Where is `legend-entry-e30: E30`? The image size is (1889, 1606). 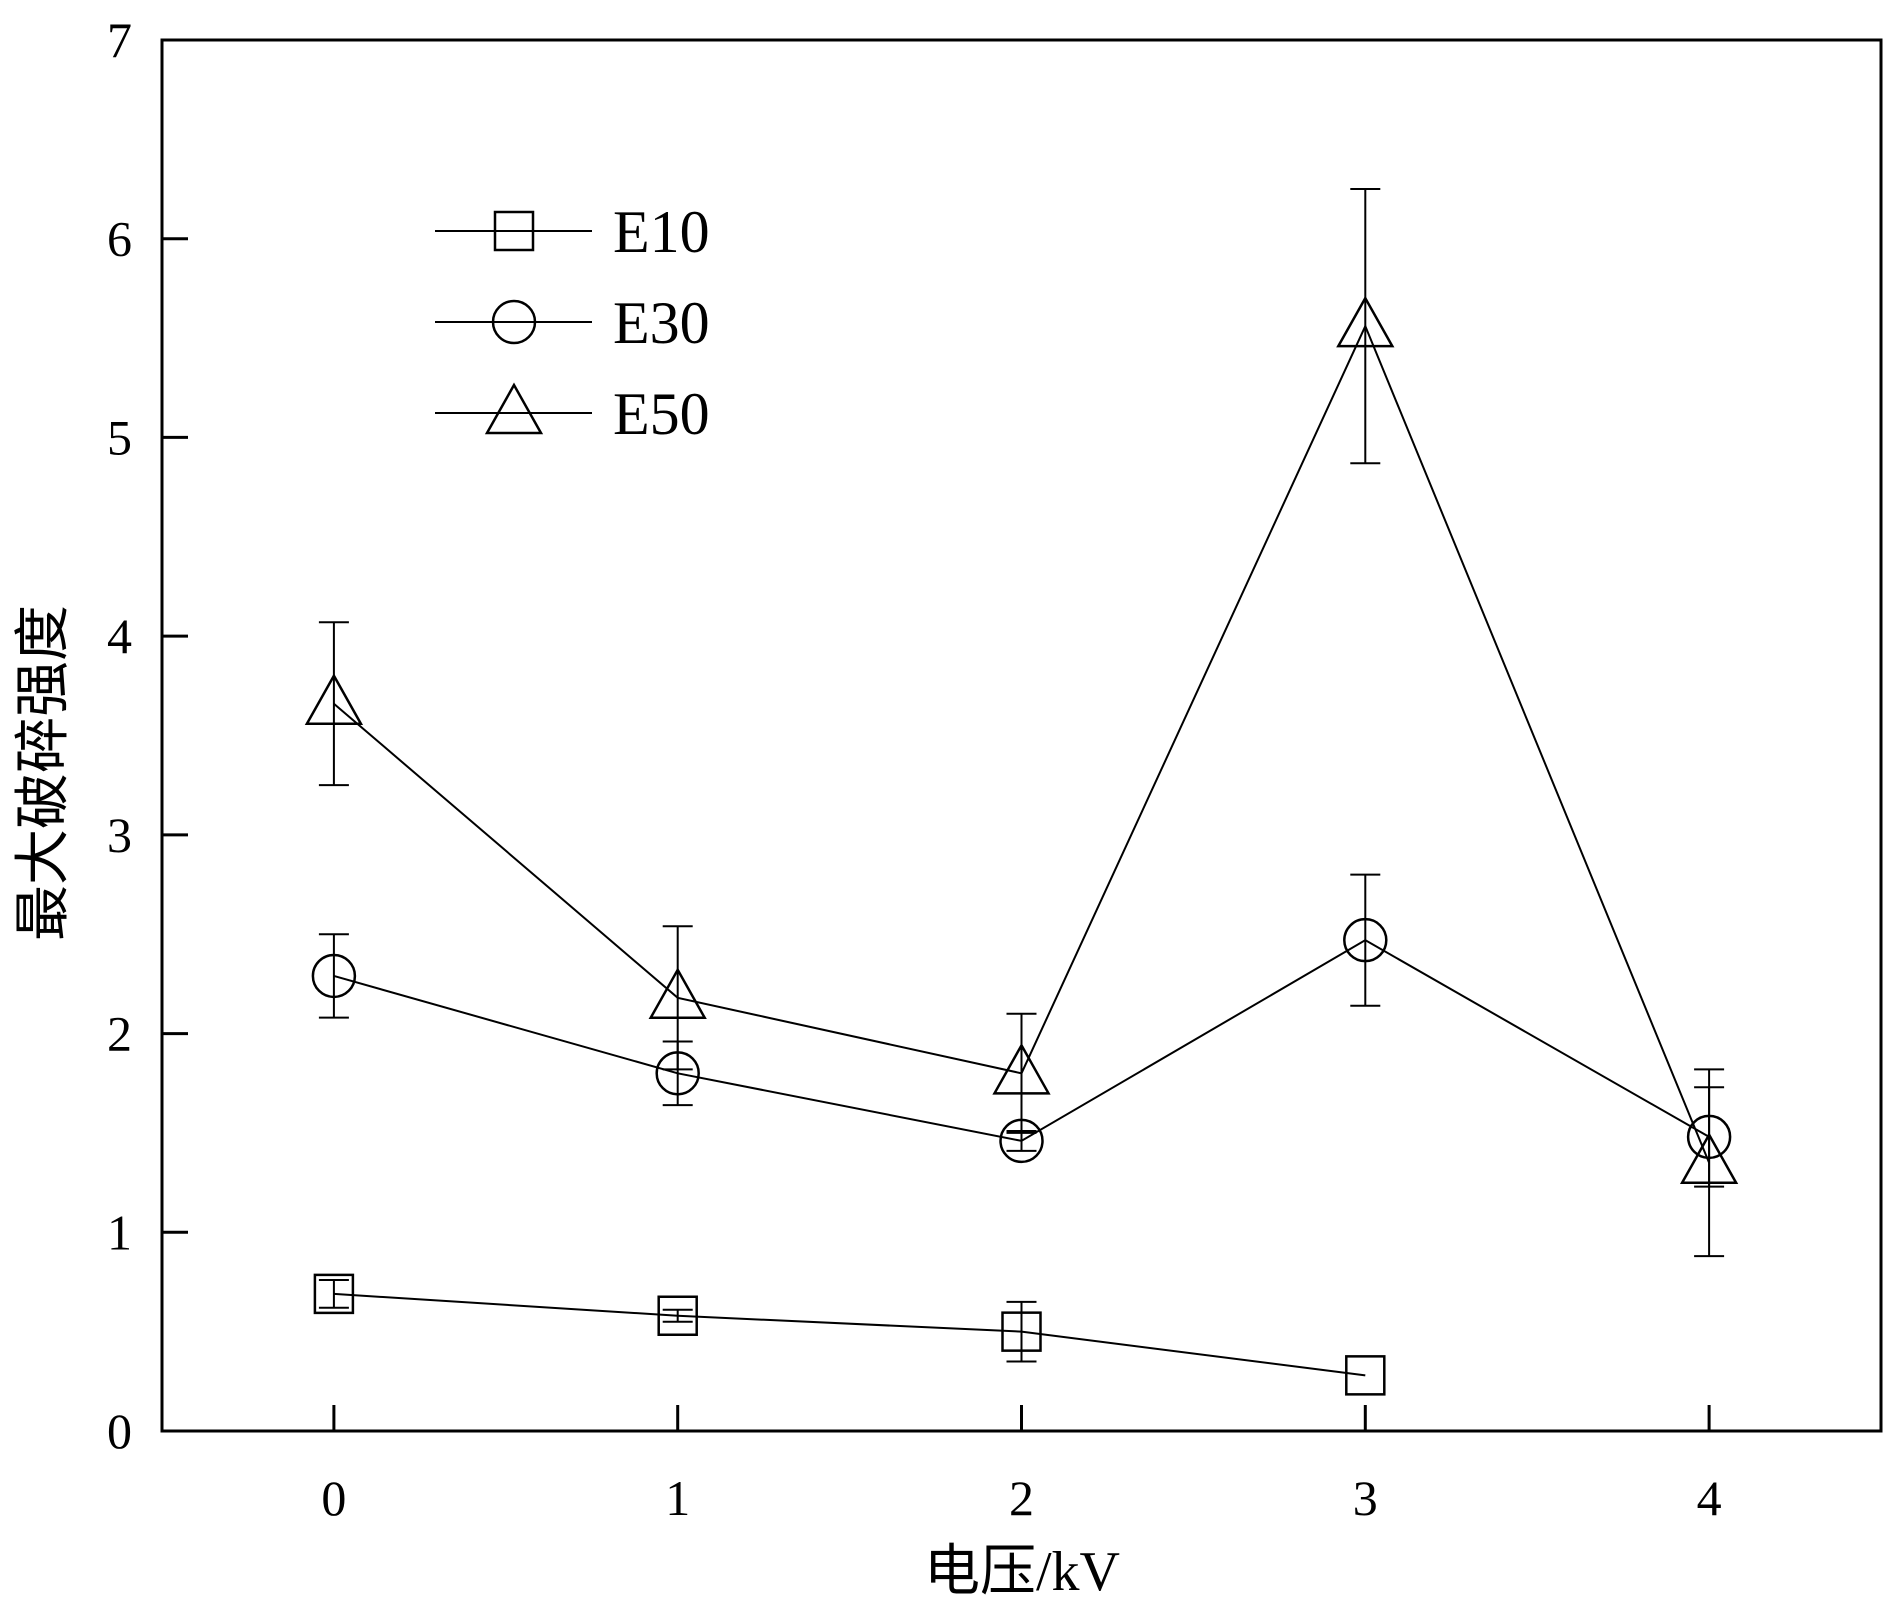 legend-entry-e30: E30 is located at coordinates (572, 323).